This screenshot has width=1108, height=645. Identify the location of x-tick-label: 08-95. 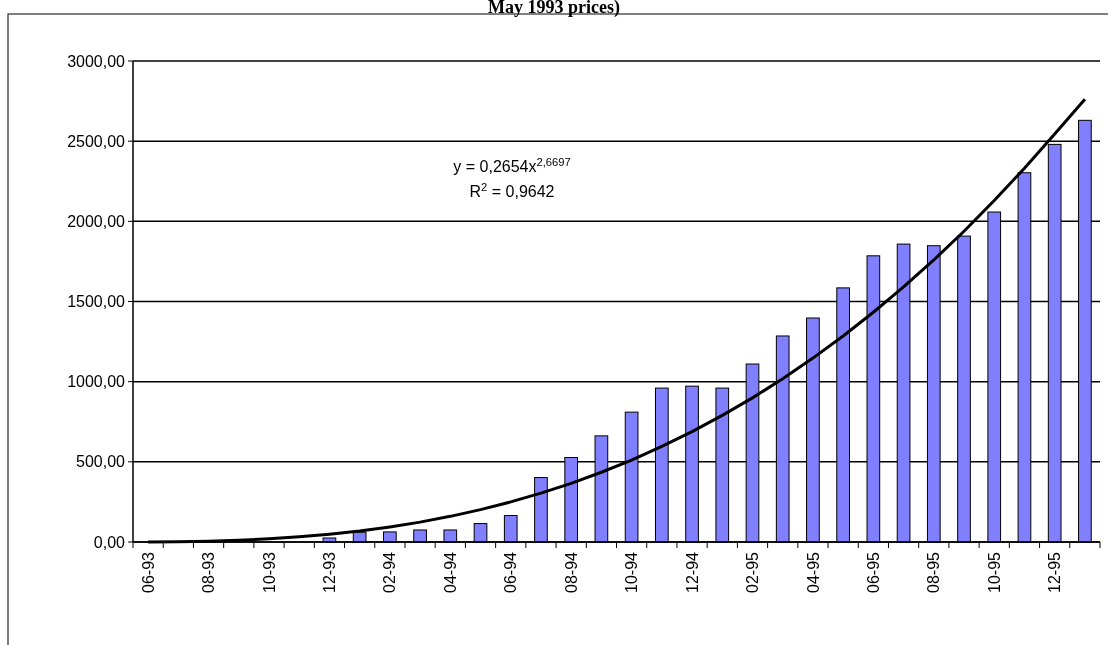
(934, 572).